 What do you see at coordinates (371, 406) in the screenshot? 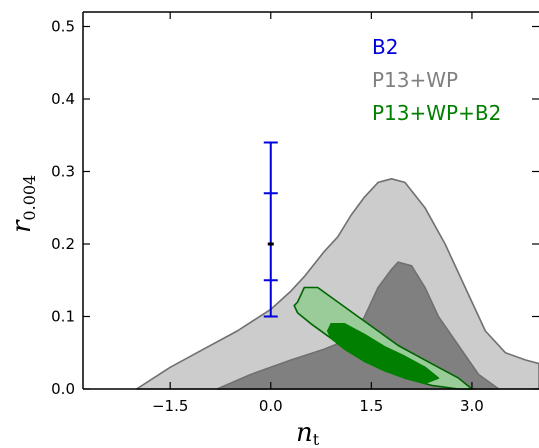
I see `x-tick-label: 1.5` at bounding box center [371, 406].